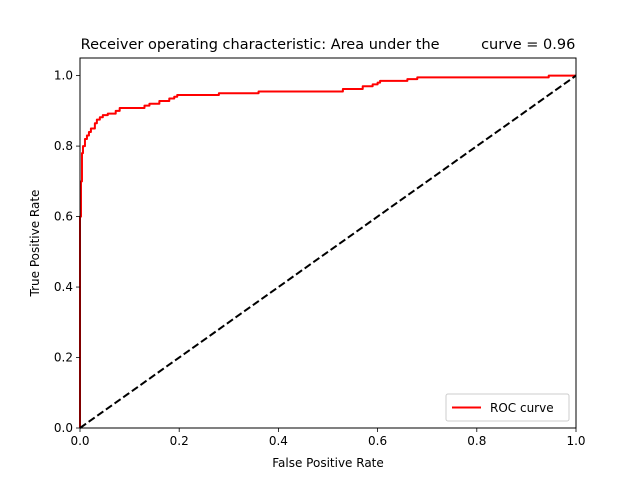  I want to click on x-tick-label: 0.4, so click(278, 441).